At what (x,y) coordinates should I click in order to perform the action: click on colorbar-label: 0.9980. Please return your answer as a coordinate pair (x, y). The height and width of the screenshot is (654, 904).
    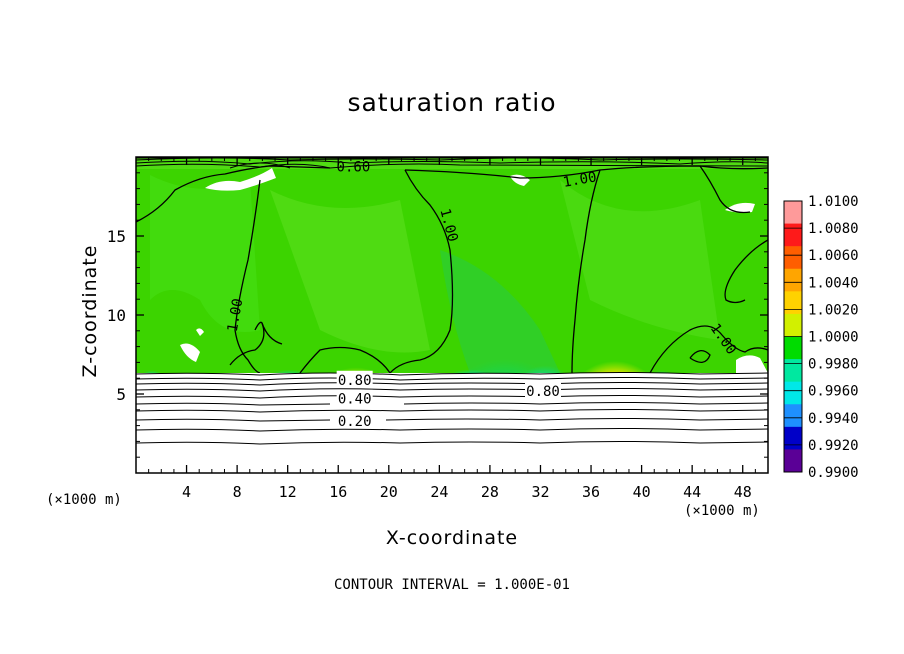
    Looking at the image, I should click on (833, 365).